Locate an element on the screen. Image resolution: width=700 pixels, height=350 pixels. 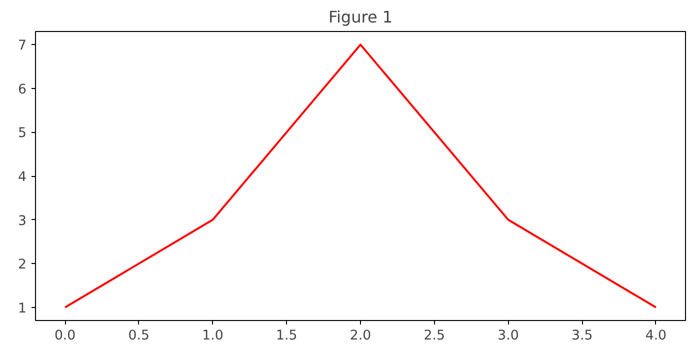
x-tick-label: 1.0 is located at coordinates (213, 336).